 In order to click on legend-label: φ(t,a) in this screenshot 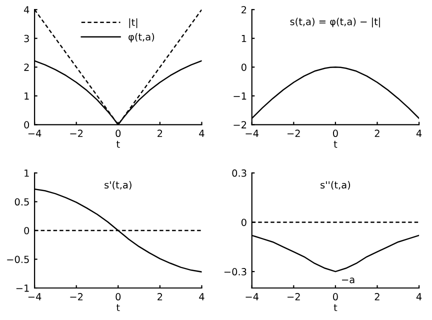, I will do `click(141, 37)`.